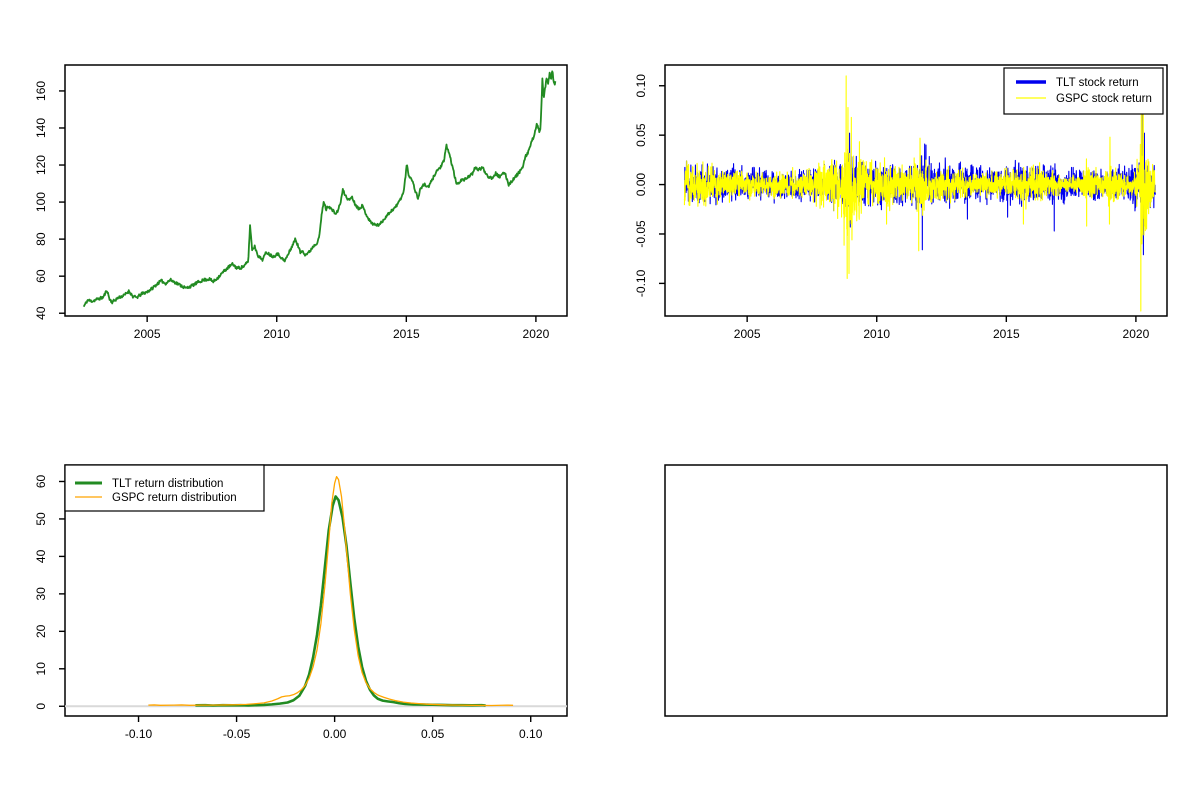 This screenshot has height=800, width=1200. I want to click on return-series-legend-label: GSPC stock return, so click(1104, 99).